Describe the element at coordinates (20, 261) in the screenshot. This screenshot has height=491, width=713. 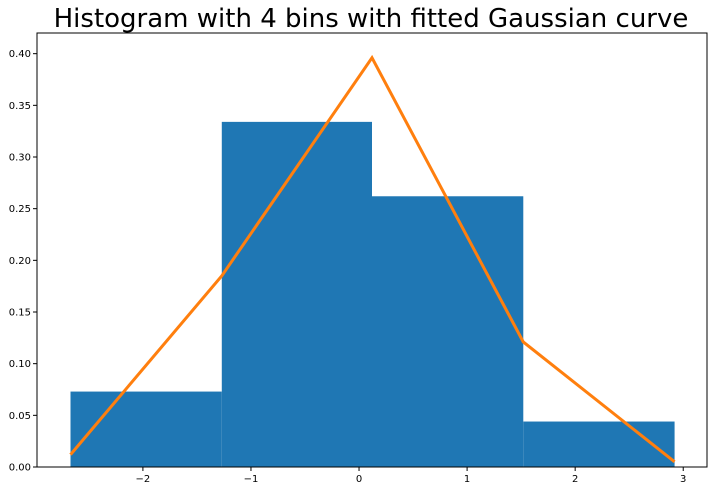
I see `y-tick-label: 0.20` at that location.